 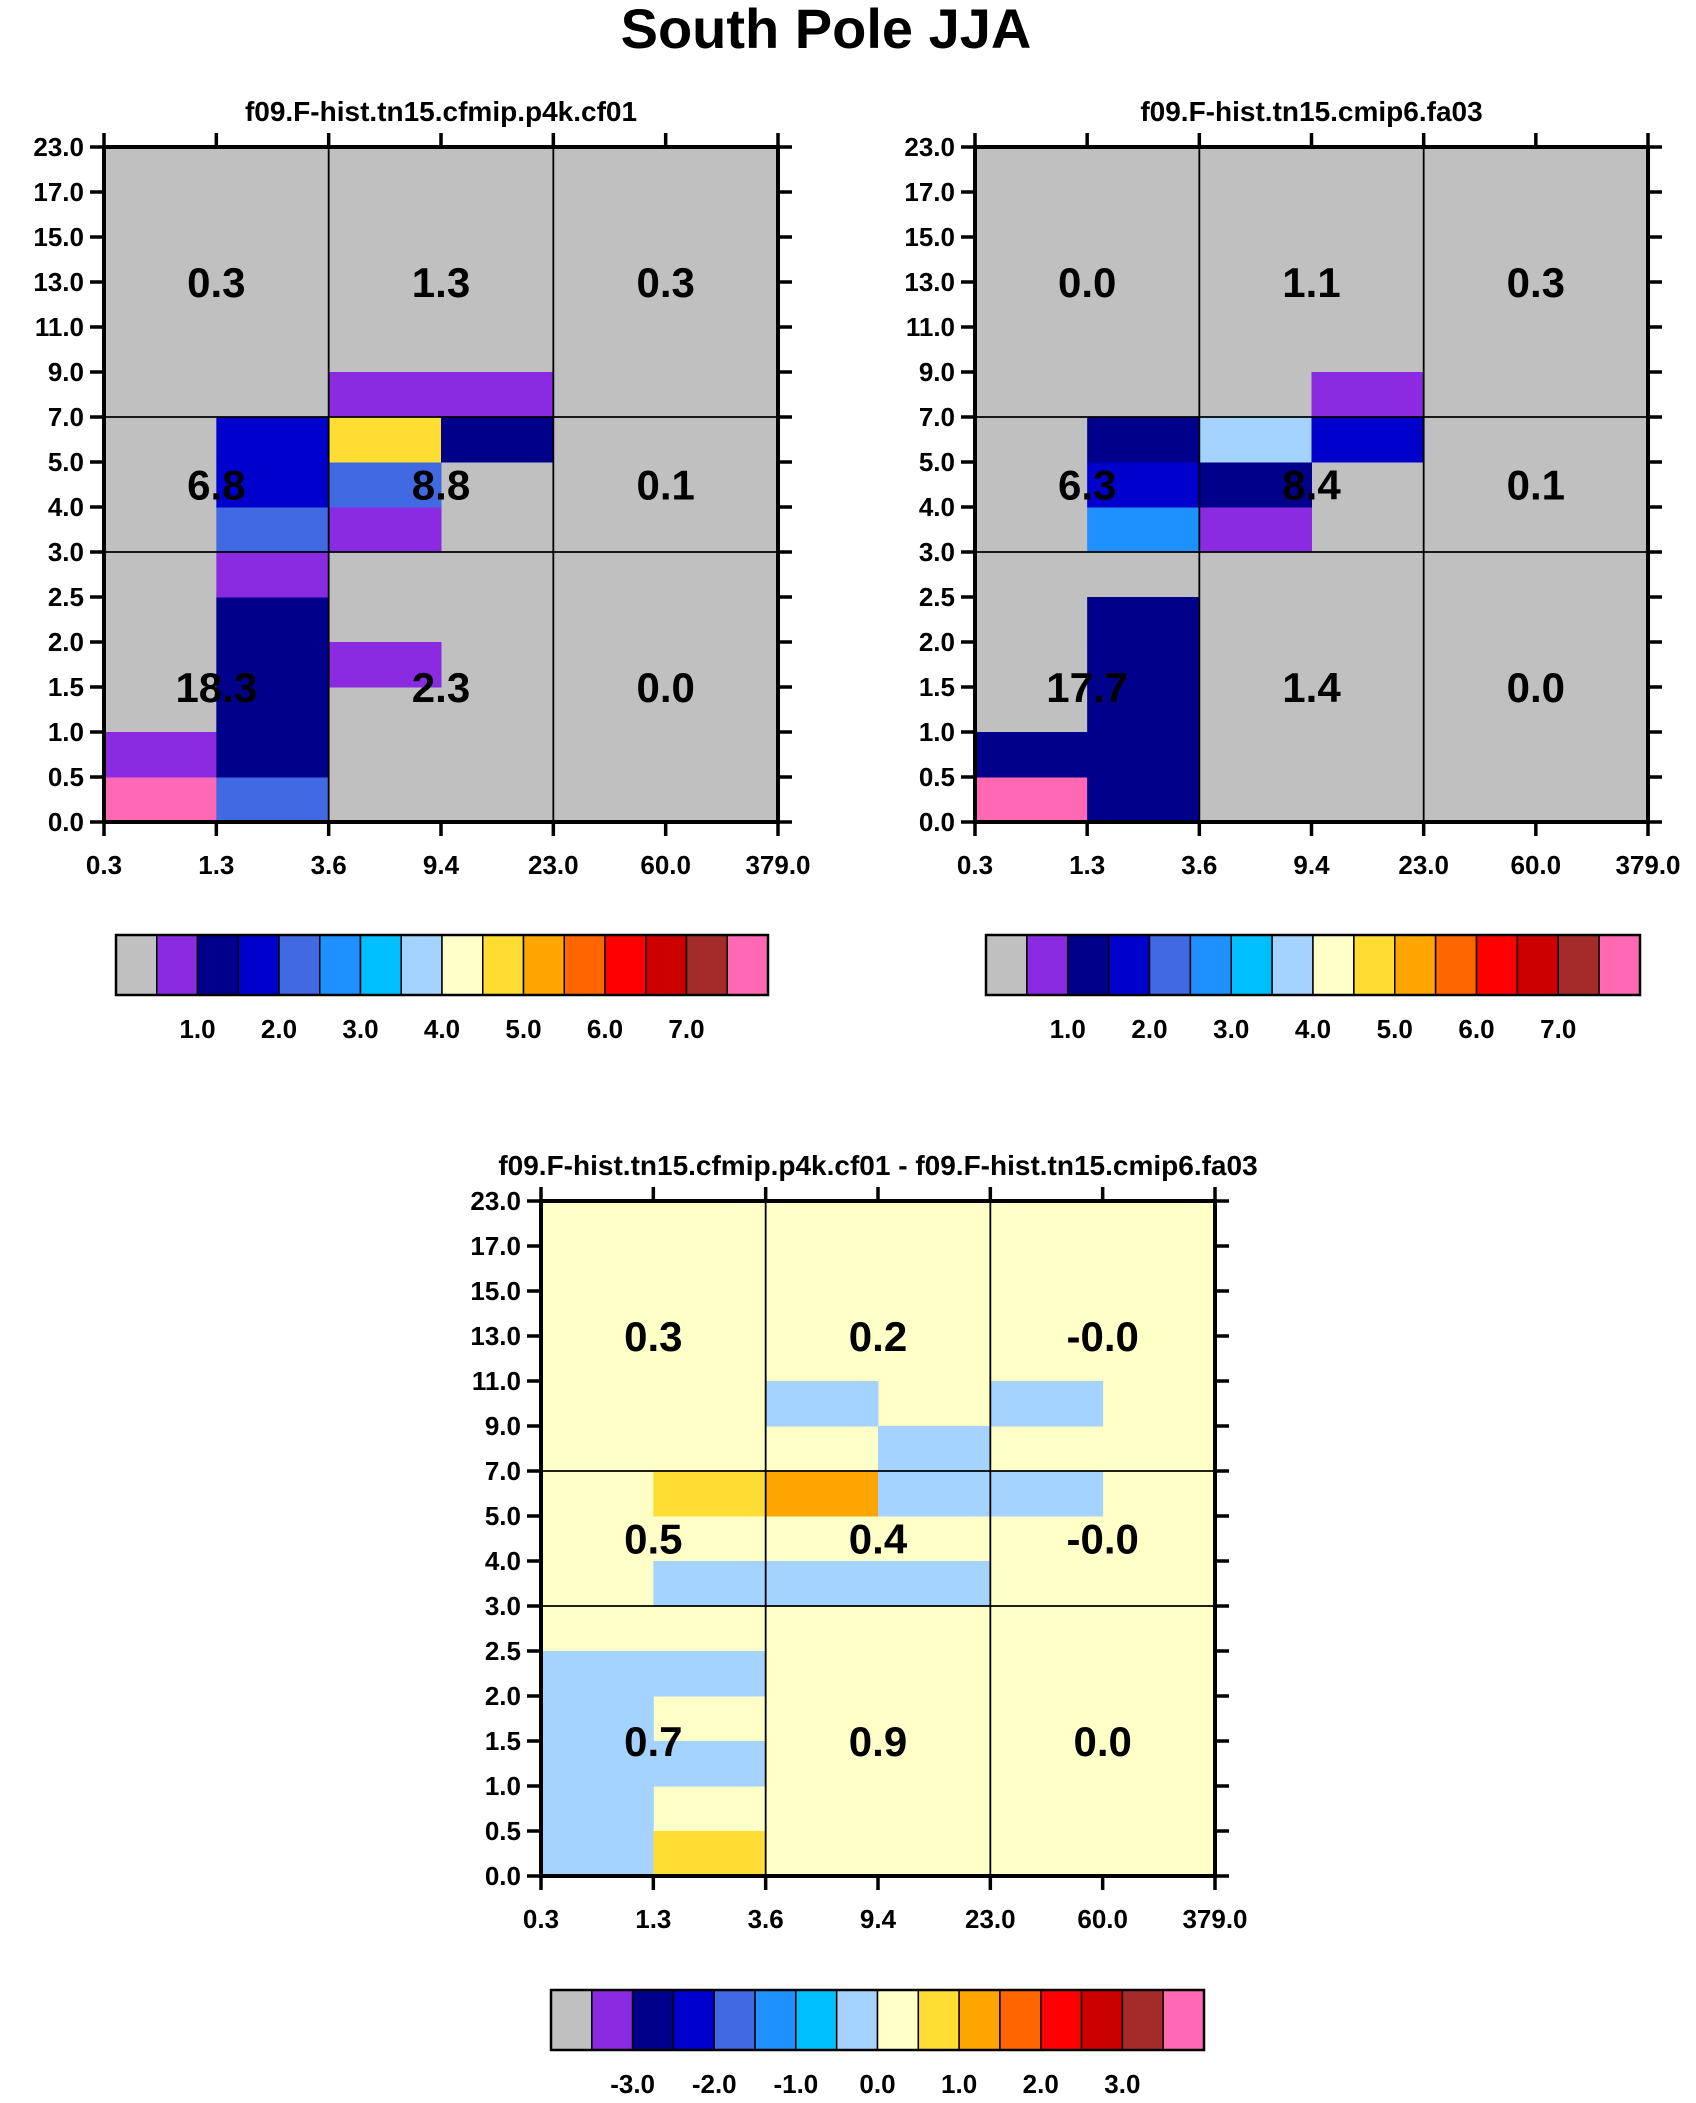 I want to click on y-tick-label: 7.0, so click(x=937, y=417).